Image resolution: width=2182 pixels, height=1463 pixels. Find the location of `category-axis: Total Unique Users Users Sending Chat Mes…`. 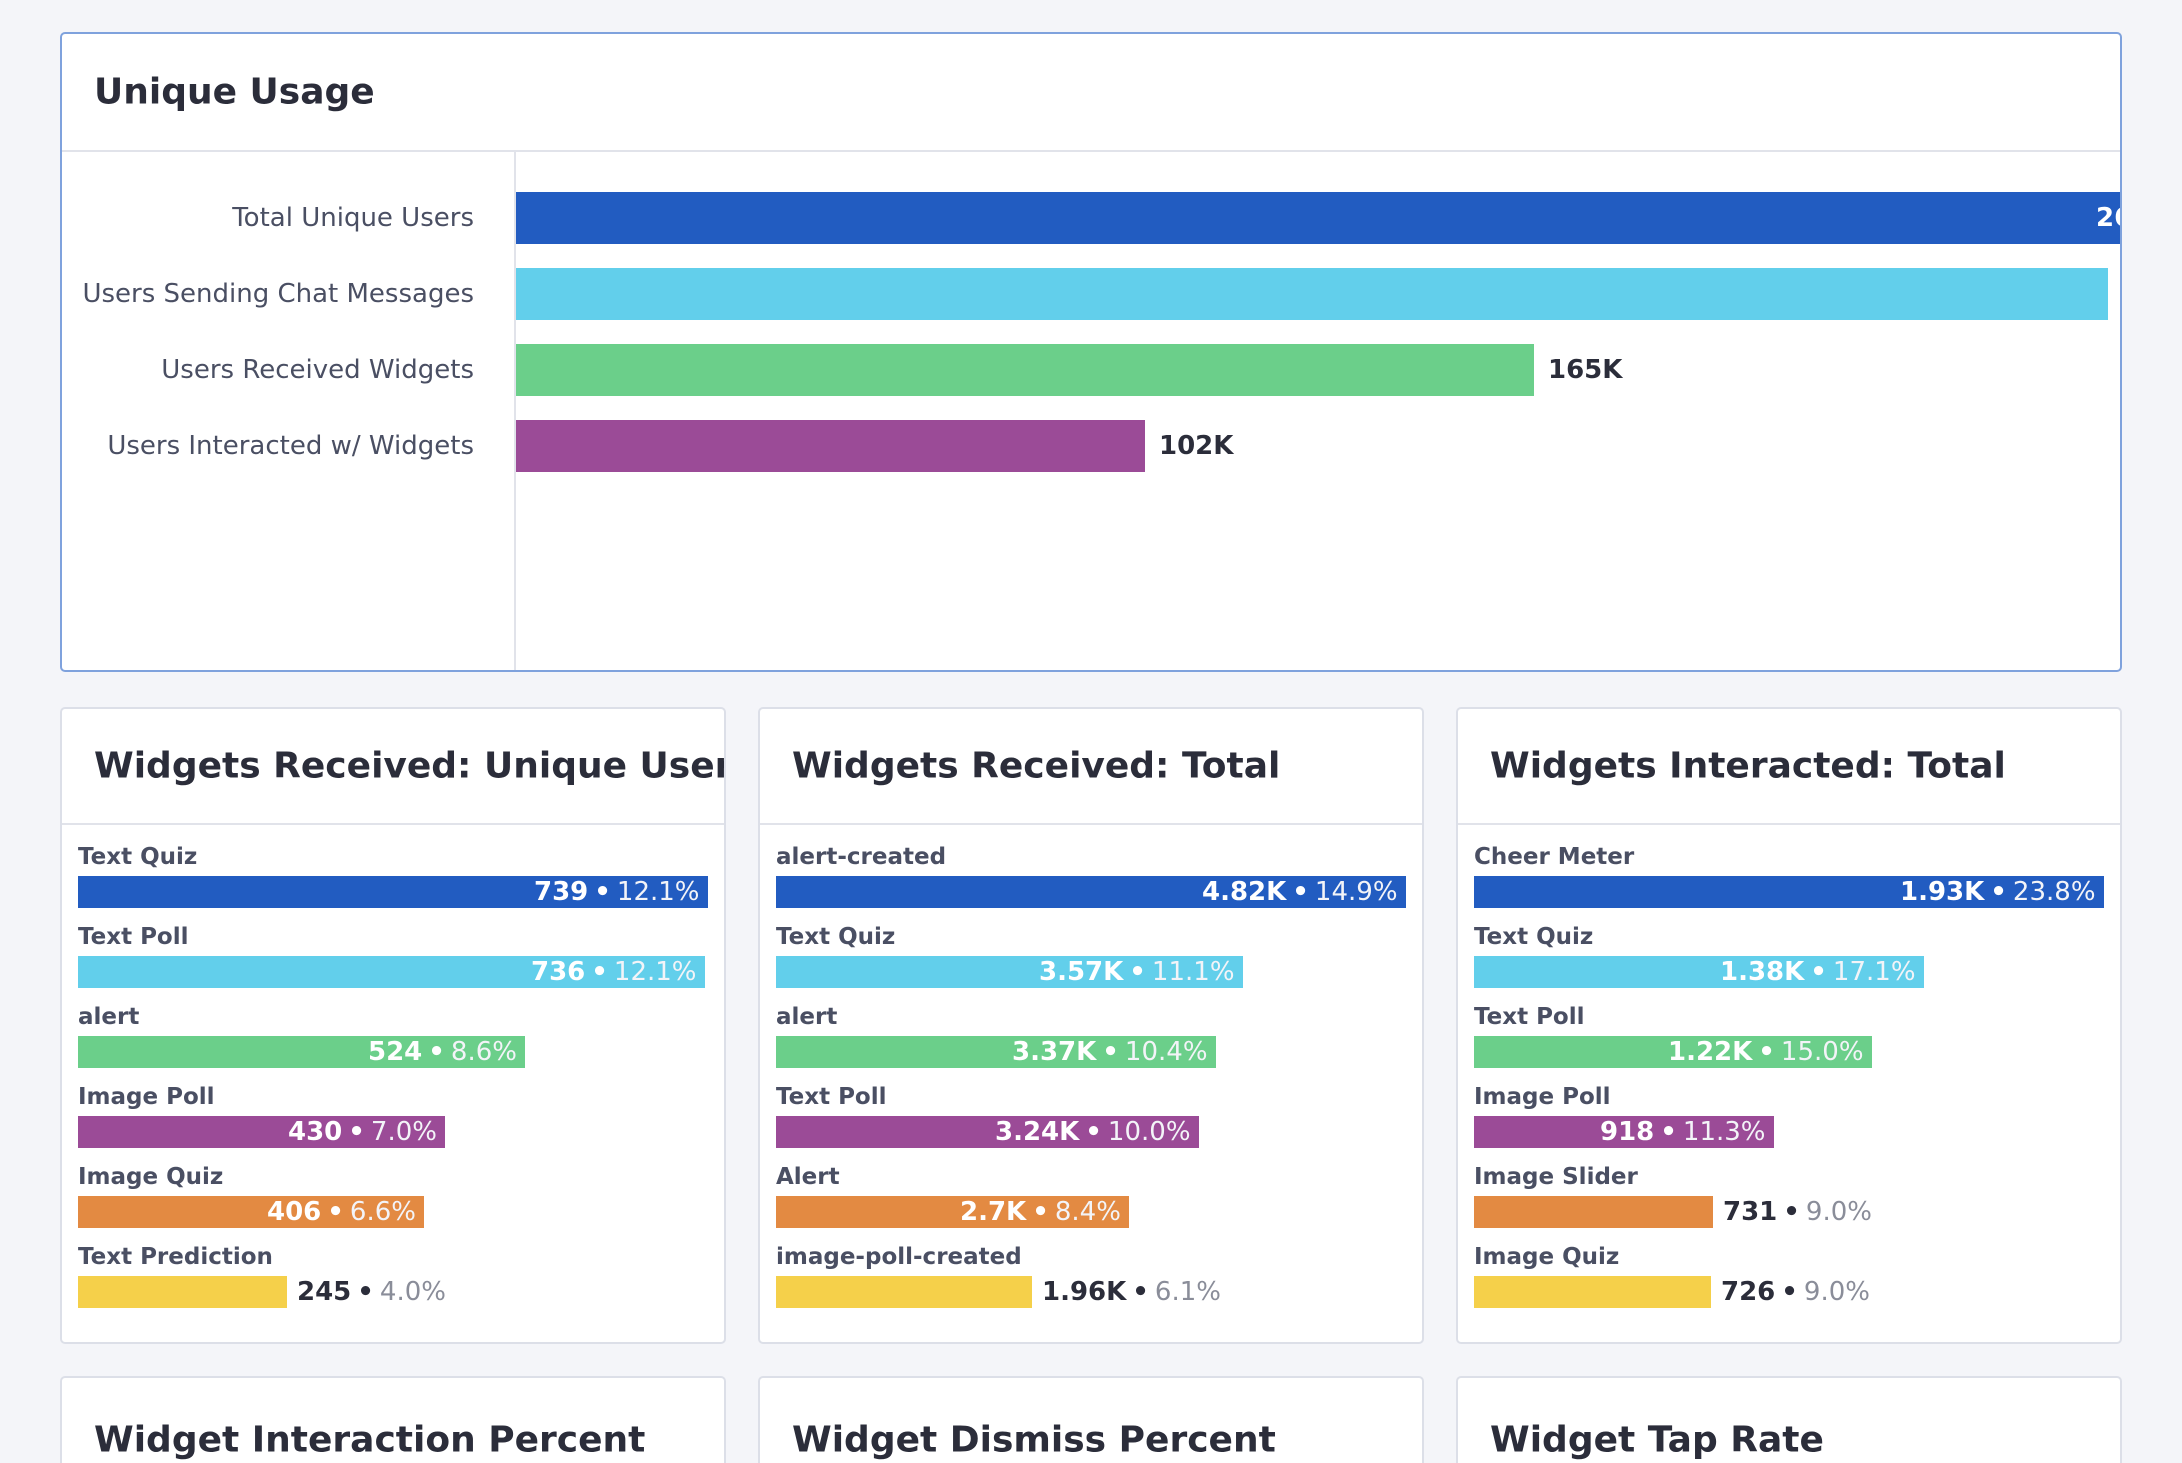

category-axis: Total Unique Users Users Sending Chat Mes… is located at coordinates (289, 411).